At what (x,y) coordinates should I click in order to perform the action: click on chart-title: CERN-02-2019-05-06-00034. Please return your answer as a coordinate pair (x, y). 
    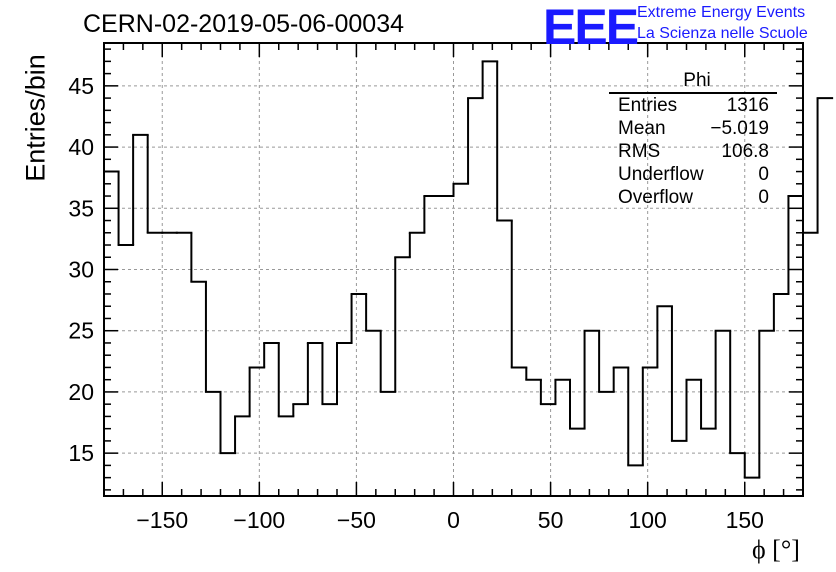
    Looking at the image, I should click on (244, 24).